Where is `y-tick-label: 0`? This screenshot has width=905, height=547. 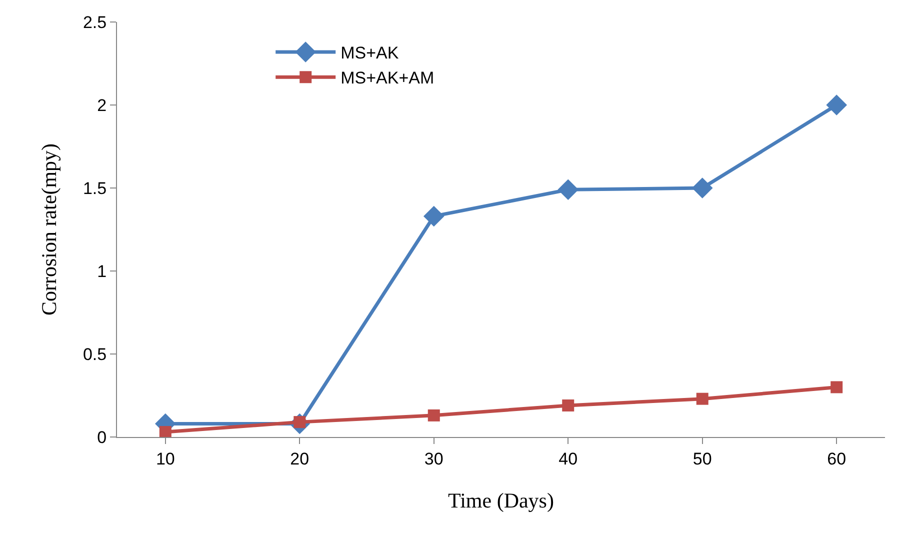
y-tick-label: 0 is located at coordinates (102, 437).